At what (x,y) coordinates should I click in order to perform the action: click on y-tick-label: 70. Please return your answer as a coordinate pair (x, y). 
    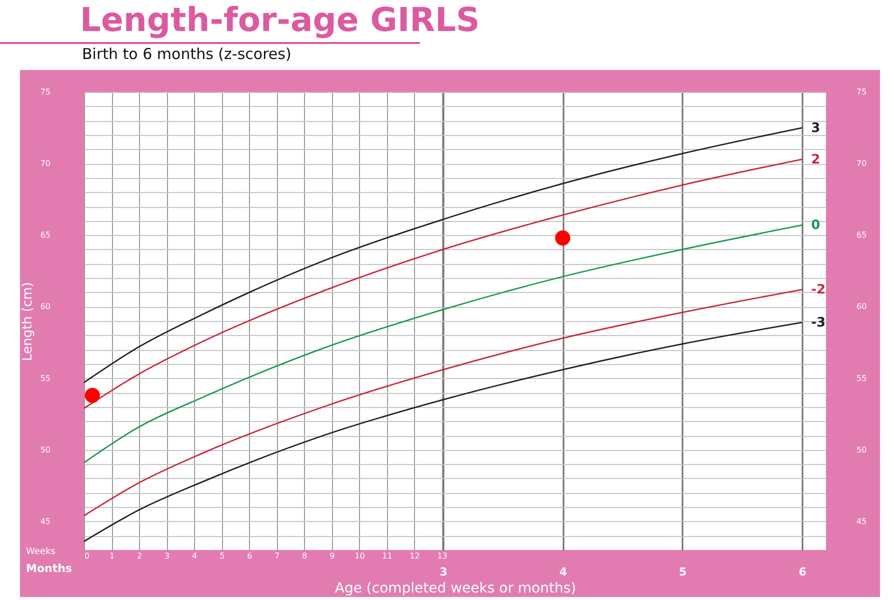
    Looking at the image, I should click on (45, 163).